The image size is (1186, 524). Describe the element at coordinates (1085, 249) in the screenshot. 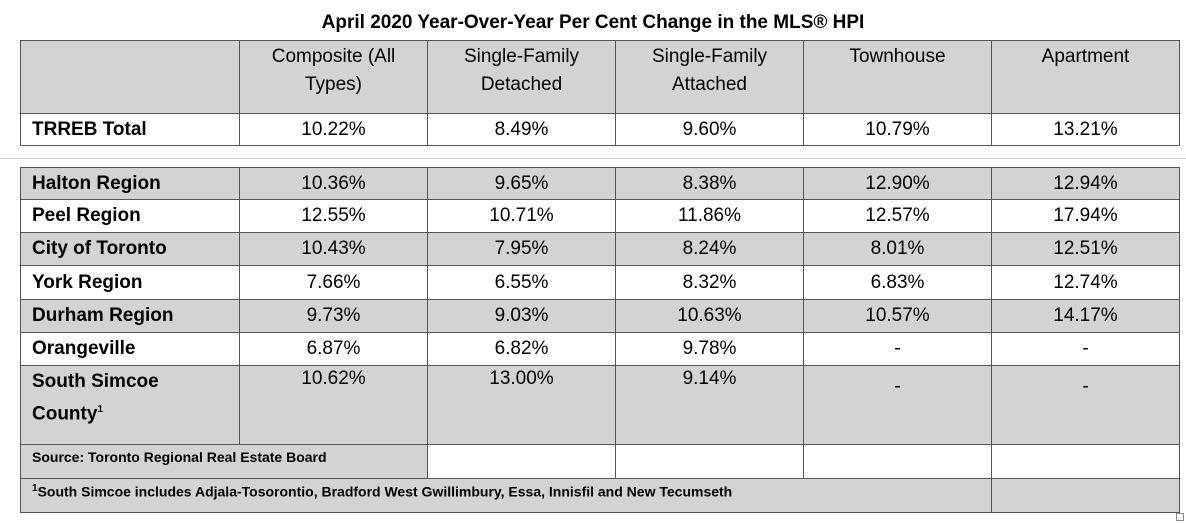

I see `table-cell: 12.51%` at that location.